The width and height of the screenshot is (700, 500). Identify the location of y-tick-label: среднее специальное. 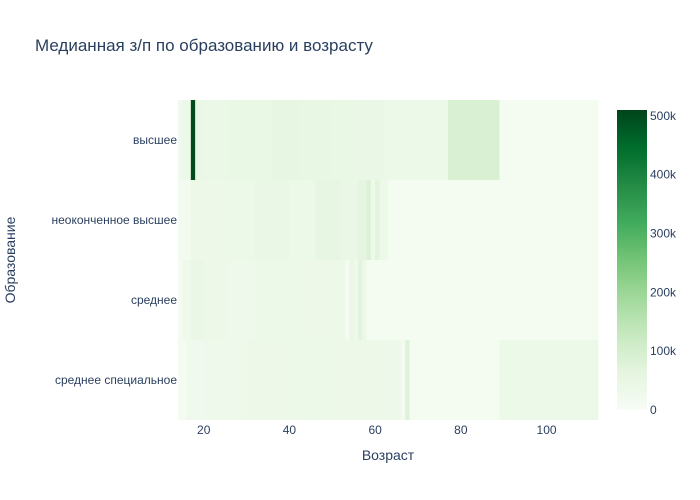
(116, 380).